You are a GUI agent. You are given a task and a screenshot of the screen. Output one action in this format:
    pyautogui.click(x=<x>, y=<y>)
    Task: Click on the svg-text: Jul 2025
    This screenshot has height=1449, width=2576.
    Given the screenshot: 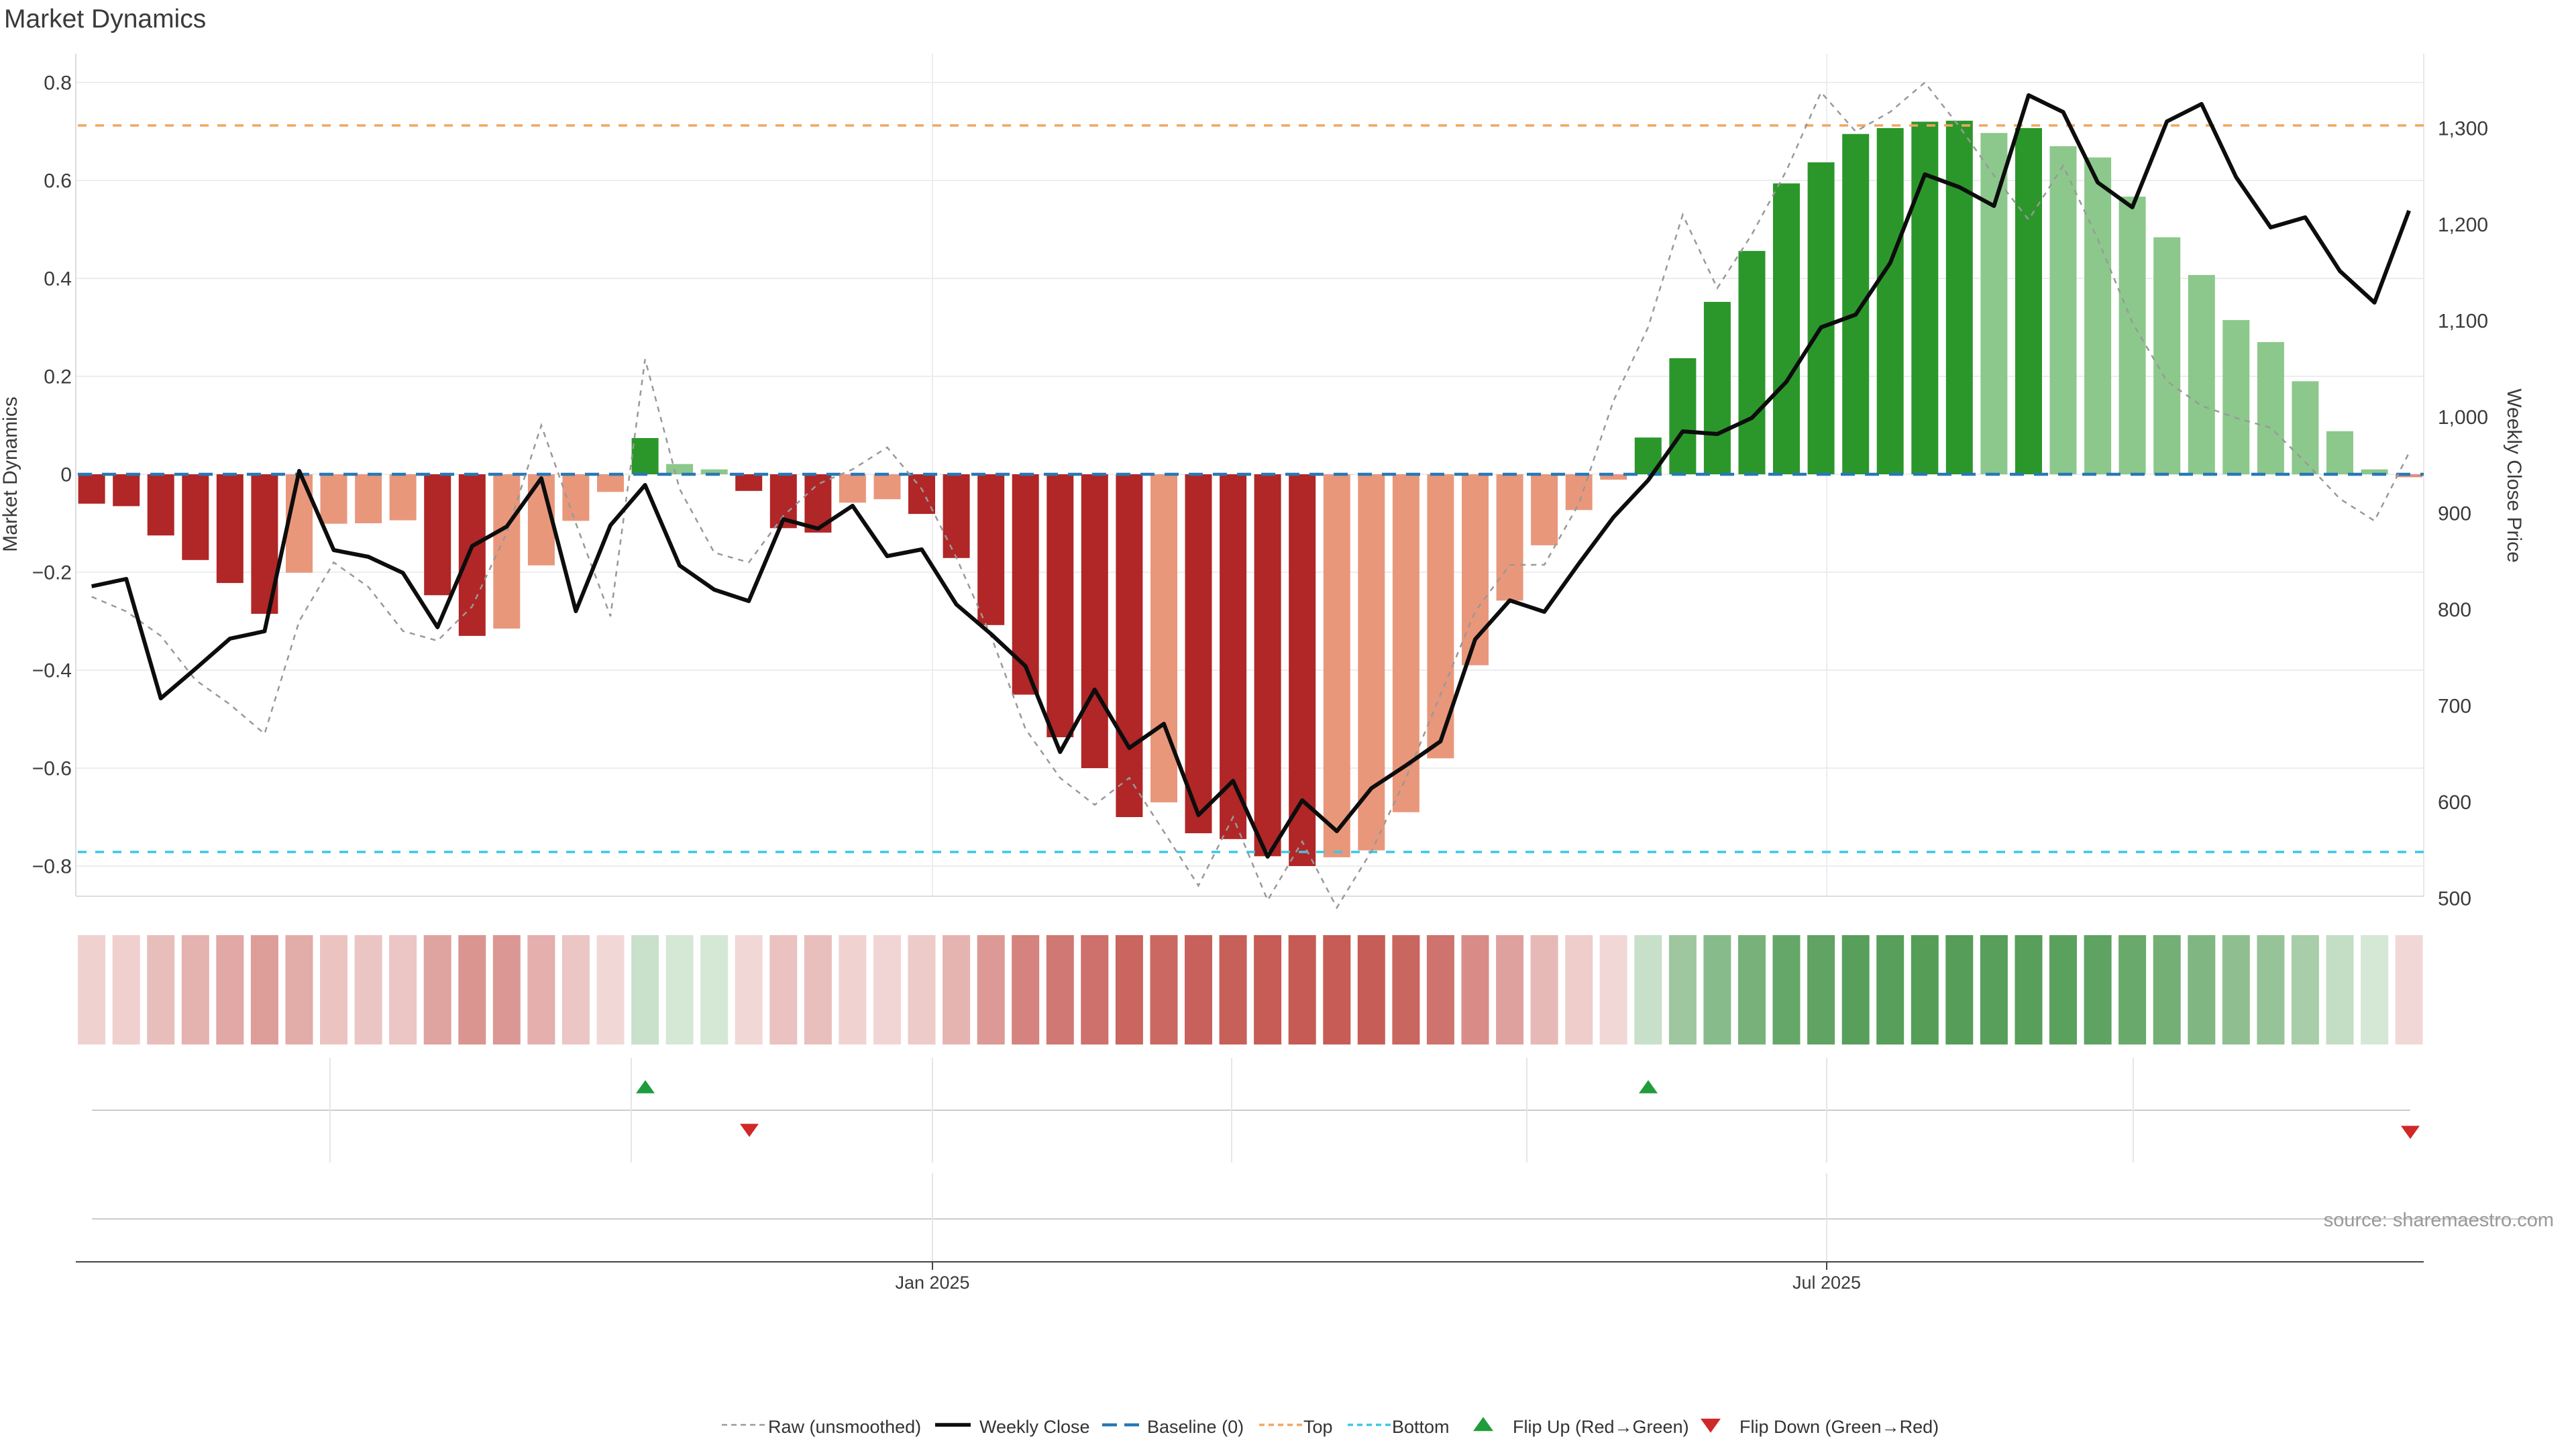 What is the action you would take?
    pyautogui.click(x=1826, y=1283)
    